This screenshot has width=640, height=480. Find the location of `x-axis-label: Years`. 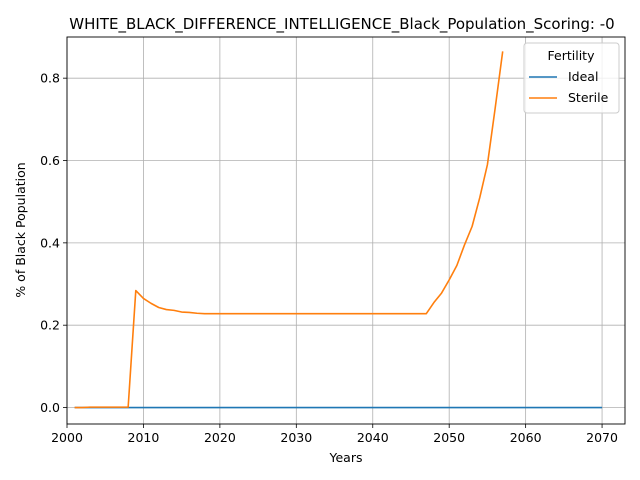

x-axis-label: Years is located at coordinates (346, 457).